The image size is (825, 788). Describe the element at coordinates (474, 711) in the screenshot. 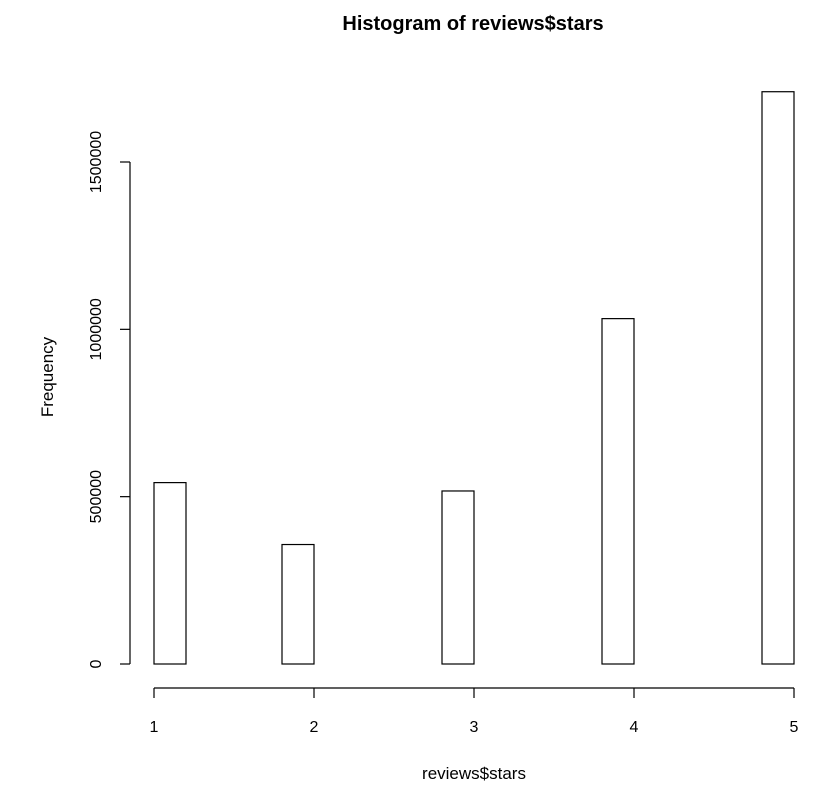

I see `x-axis: 1 2 3 4 5` at that location.